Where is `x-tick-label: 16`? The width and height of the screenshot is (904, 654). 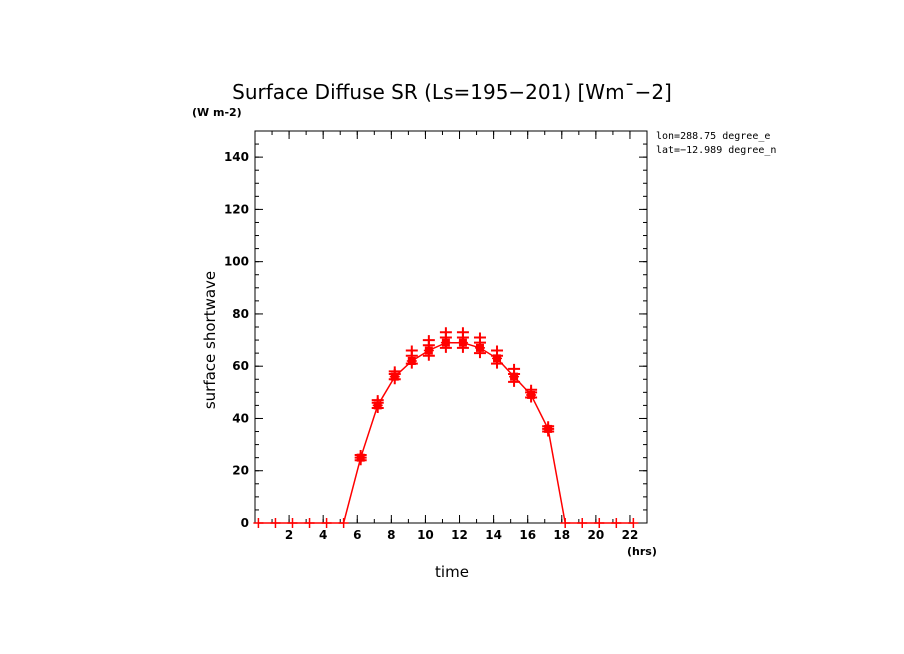
x-tick-label: 16 is located at coordinates (527, 535).